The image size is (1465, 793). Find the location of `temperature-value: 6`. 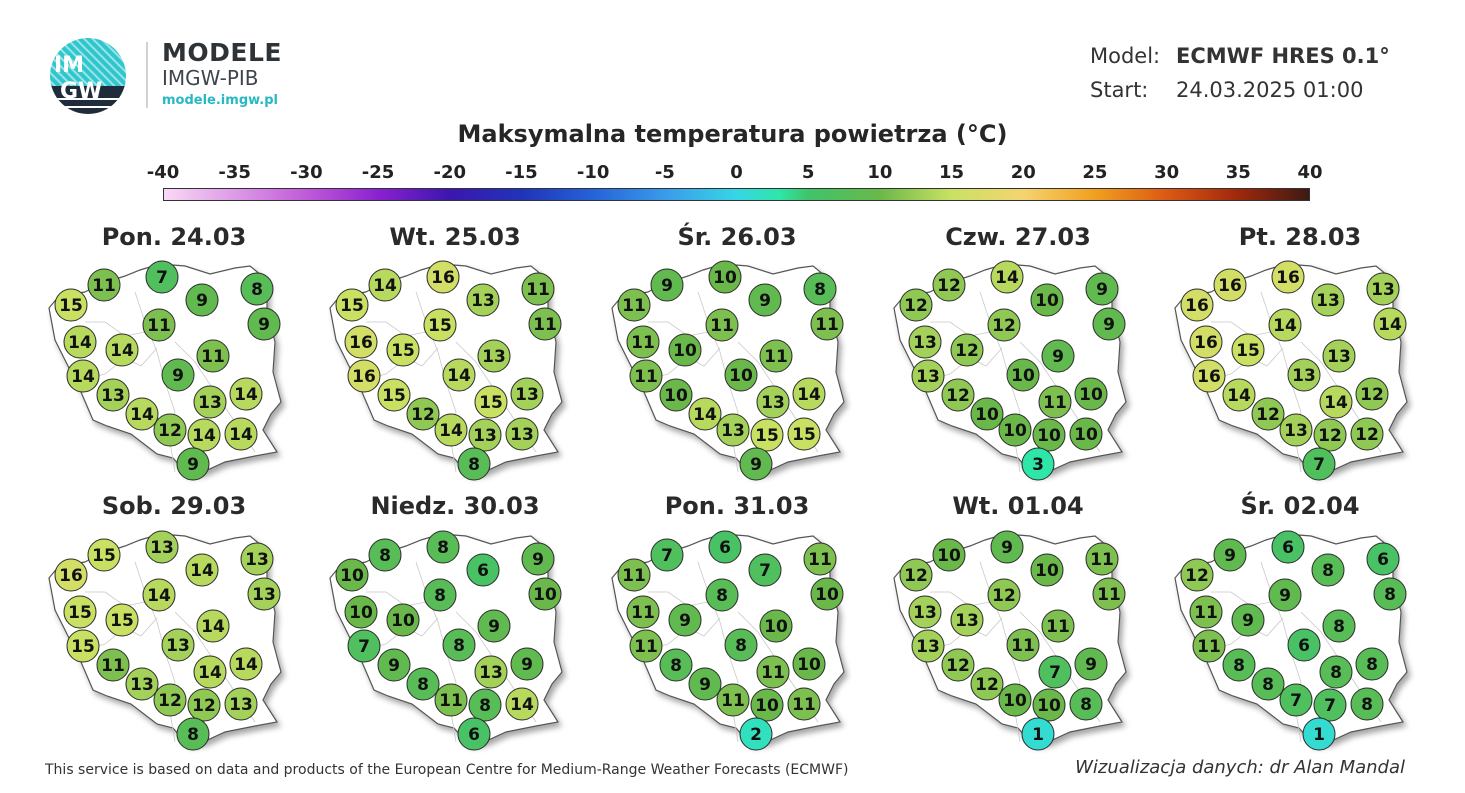

temperature-value: 6 is located at coordinates (474, 735).